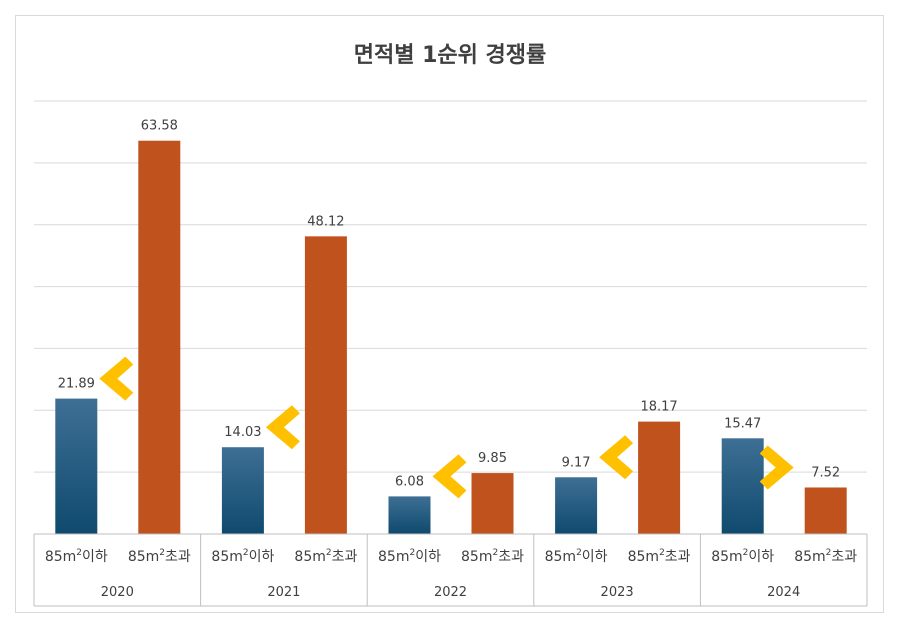 The height and width of the screenshot is (626, 900). Describe the element at coordinates (76, 384) in the screenshot. I see `data-label: 21.89` at that location.